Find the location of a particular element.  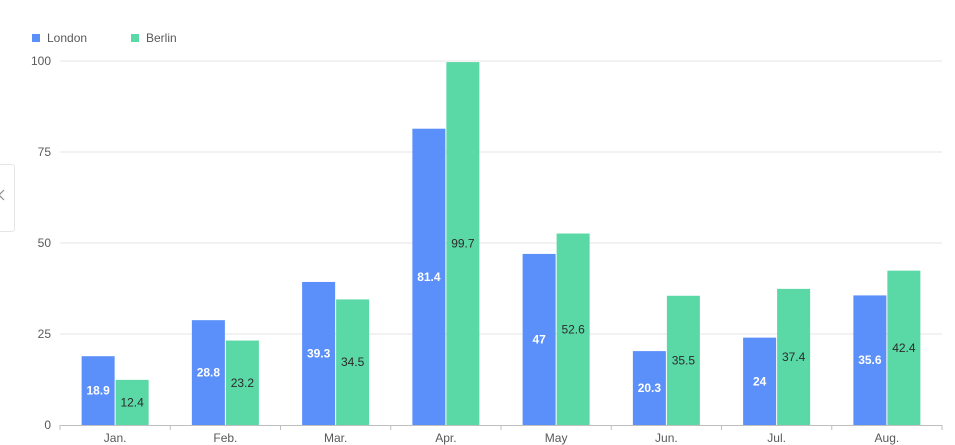

data-label: 39.3 is located at coordinates (319, 353).